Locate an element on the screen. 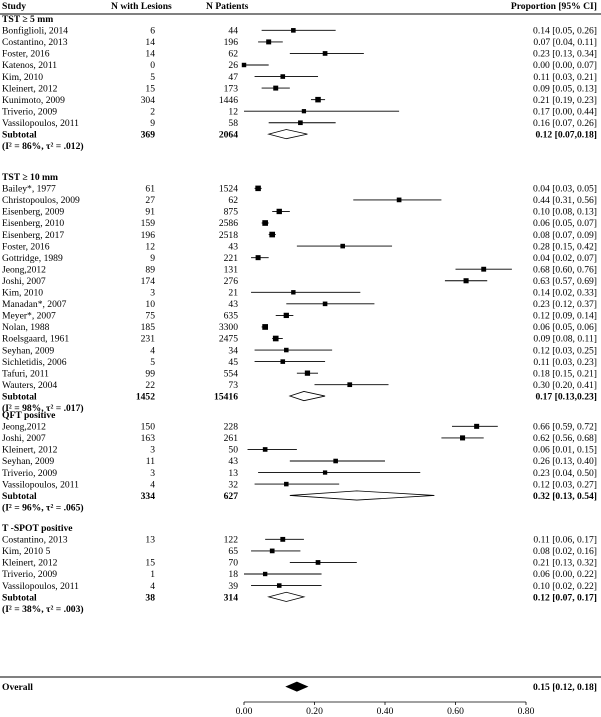  subtotal-patients: 15416 is located at coordinates (226, 396).